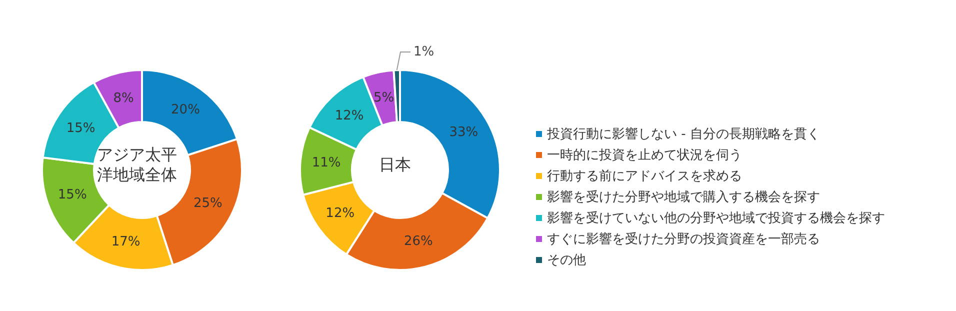 The width and height of the screenshot is (956, 311). What do you see at coordinates (423, 52) in the screenshot?
I see `data-label: 1%` at bounding box center [423, 52].